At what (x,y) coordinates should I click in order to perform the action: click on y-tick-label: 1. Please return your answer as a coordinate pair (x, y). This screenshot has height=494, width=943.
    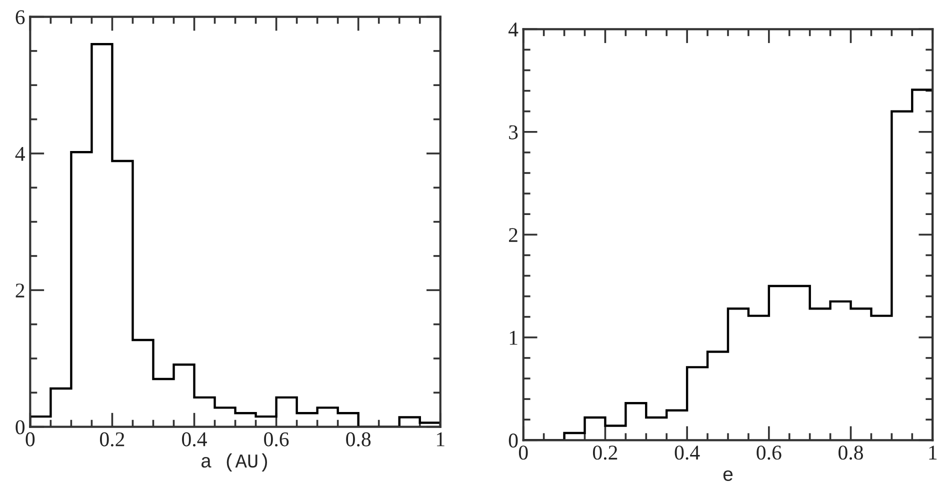
    Looking at the image, I should click on (514, 337).